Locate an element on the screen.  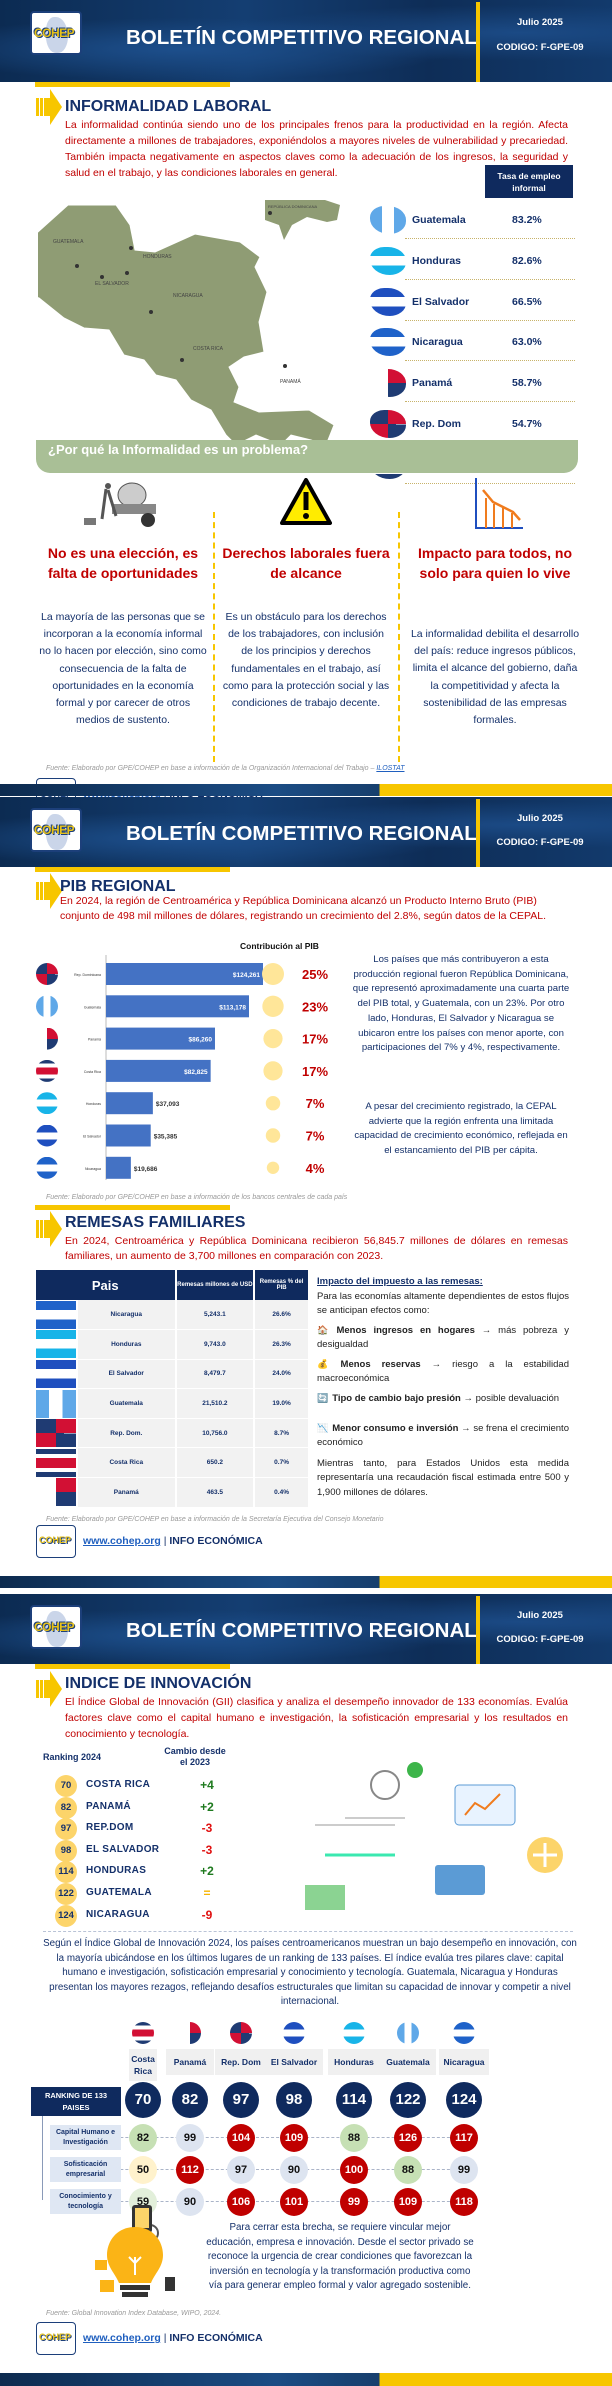
pct-cell: 24.0% is located at coordinates (281, 1374).